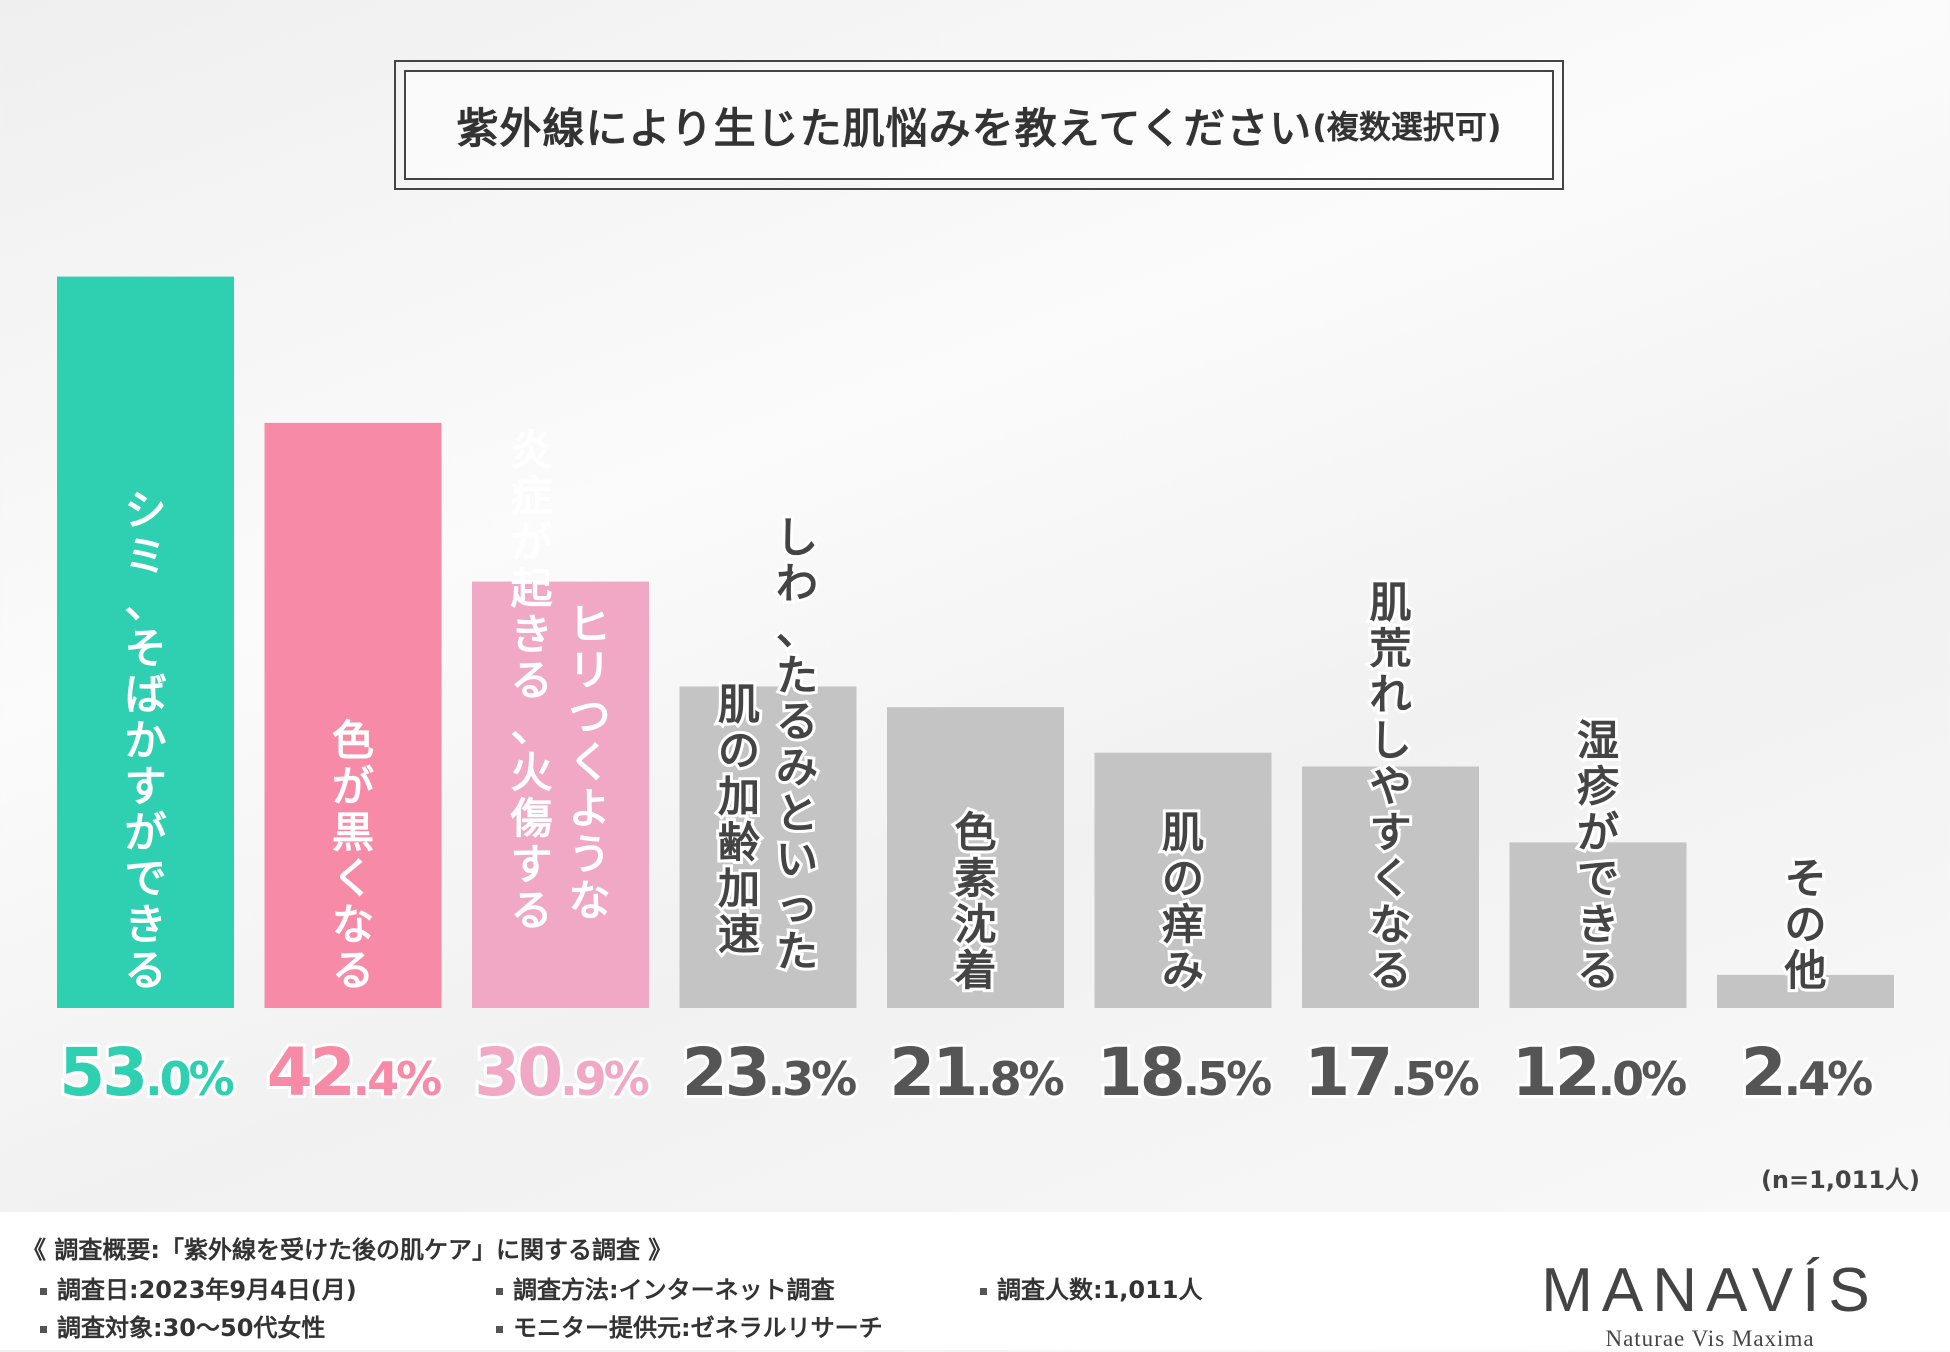  I want to click on chart-title-inner-frame: 紫外線により生じた肌悩みを教えてください (複数選択可), so click(979, 125).